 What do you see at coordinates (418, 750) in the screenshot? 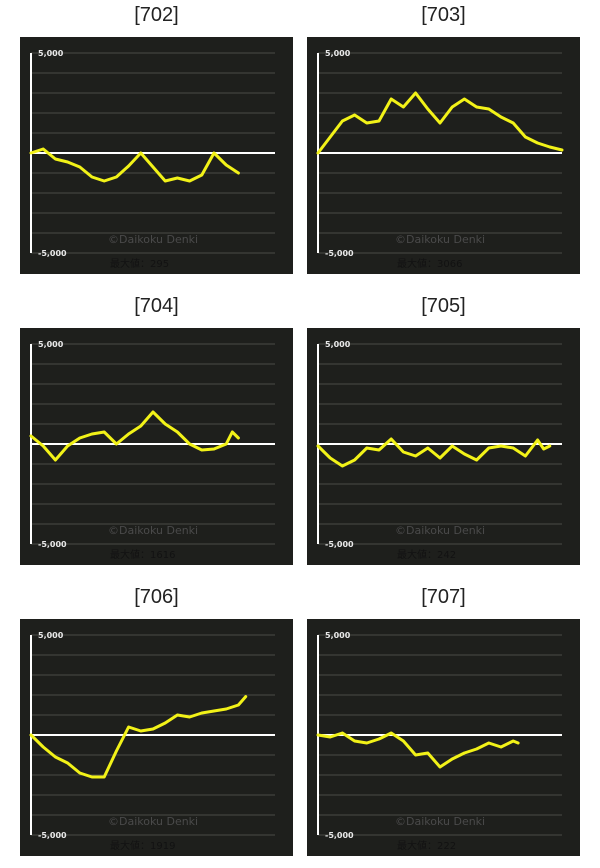
I see `series-line` at bounding box center [418, 750].